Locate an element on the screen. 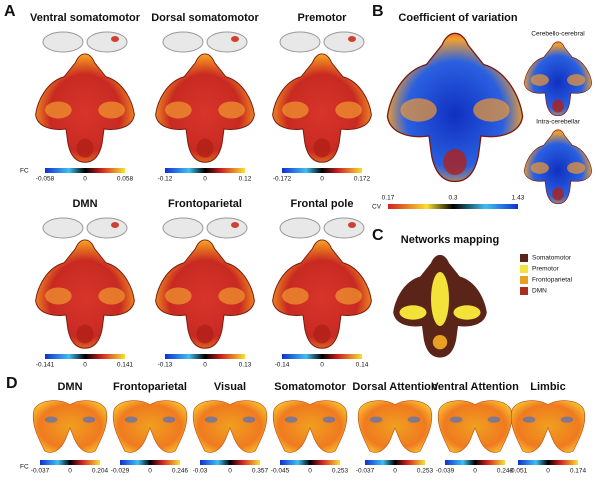 The height and width of the screenshot is (489, 598). map-title: Frontal pole is located at coordinates (322, 204).